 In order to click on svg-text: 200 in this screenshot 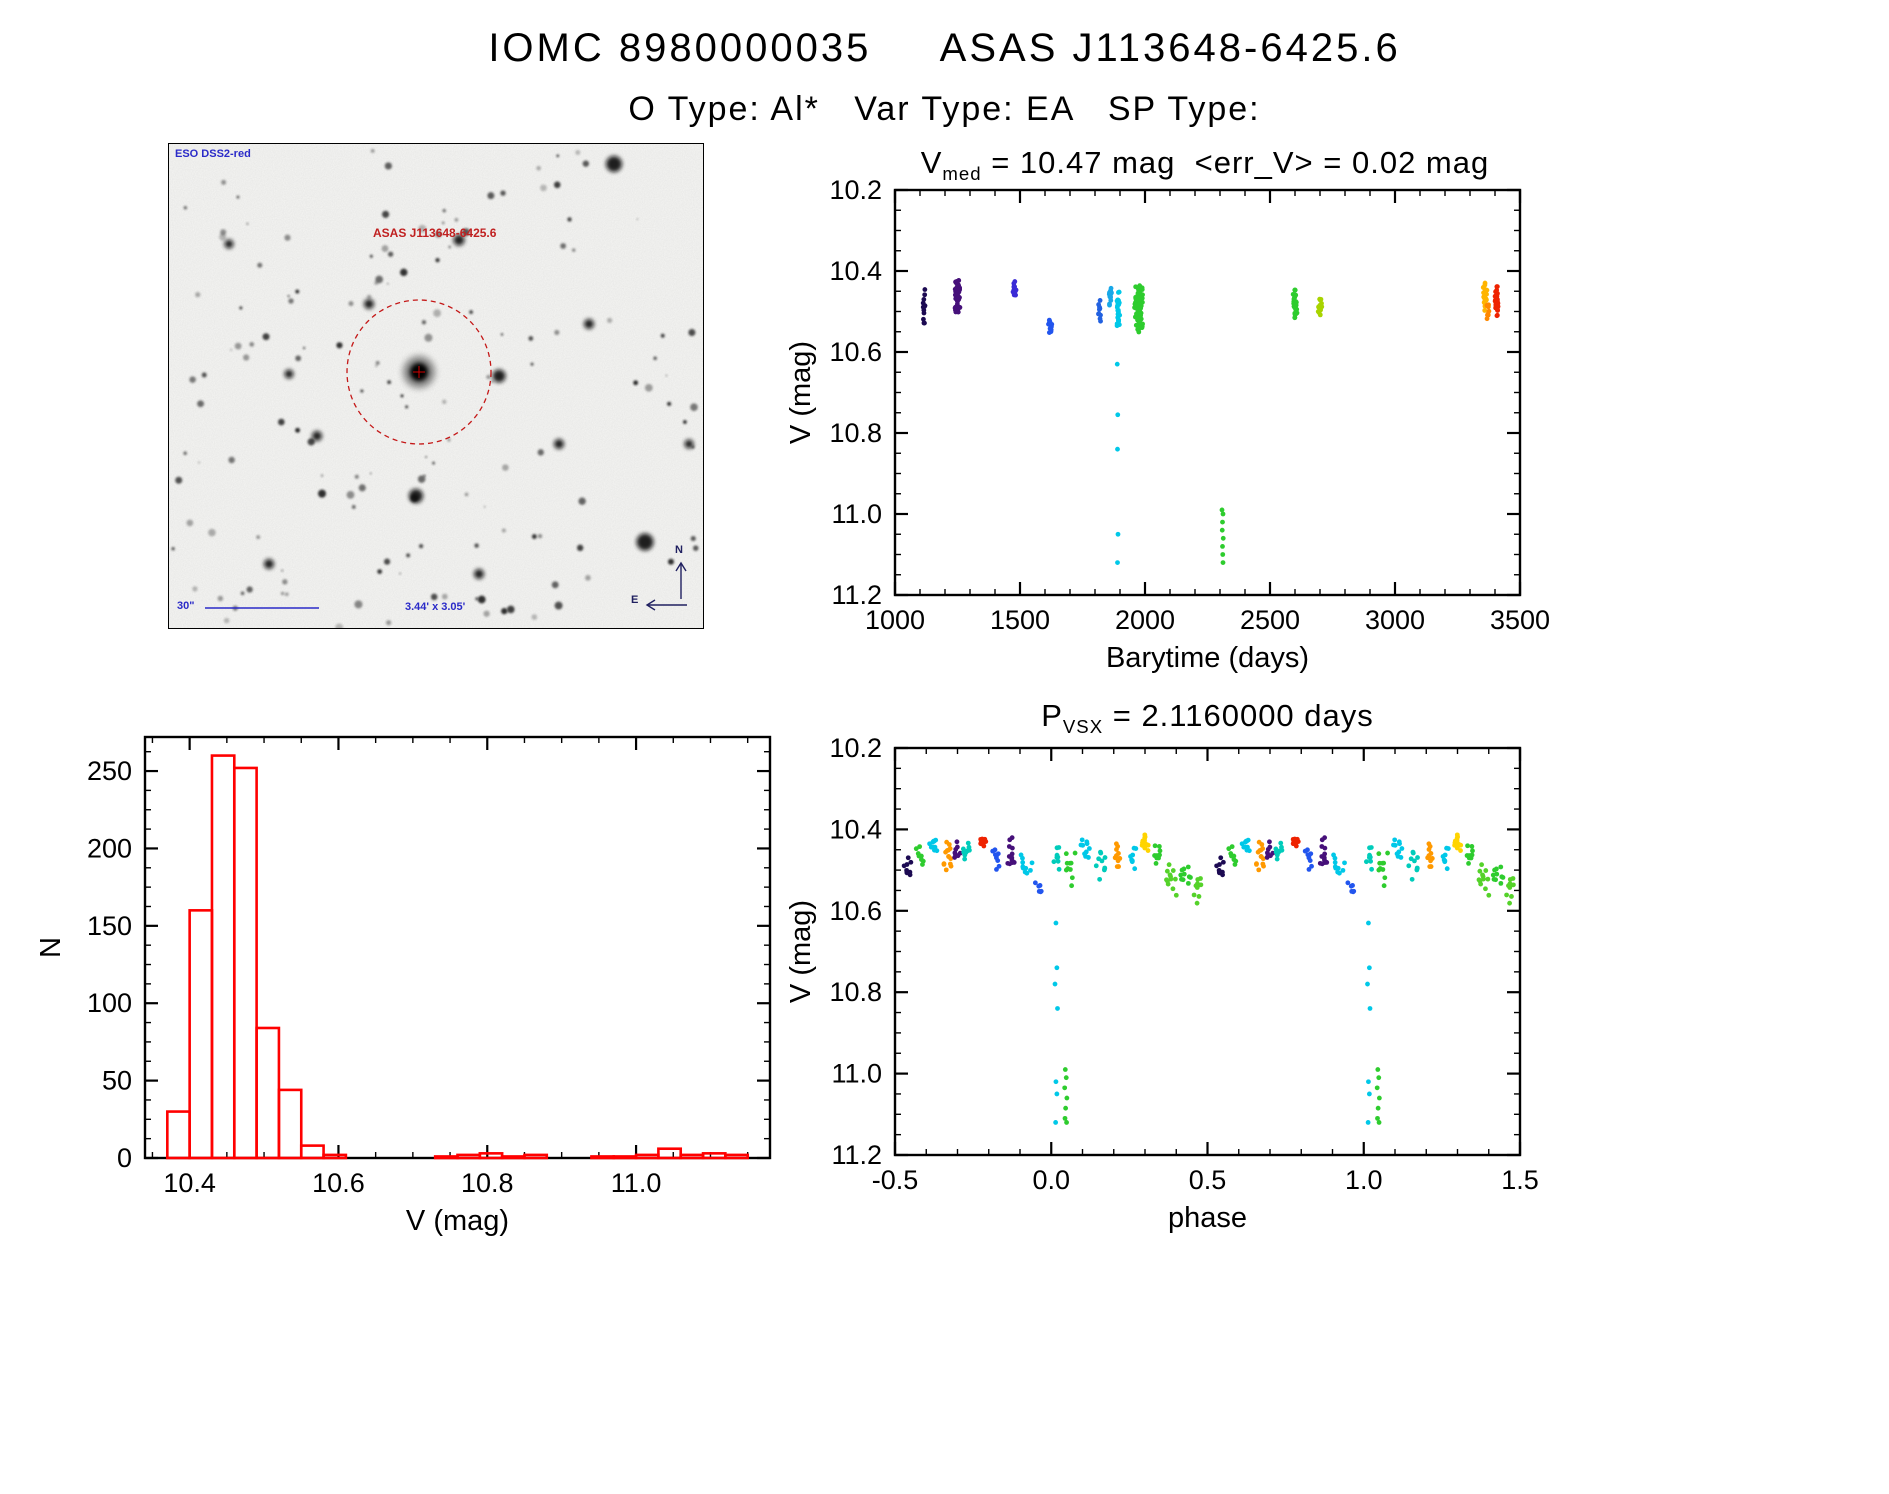, I will do `click(109, 848)`.